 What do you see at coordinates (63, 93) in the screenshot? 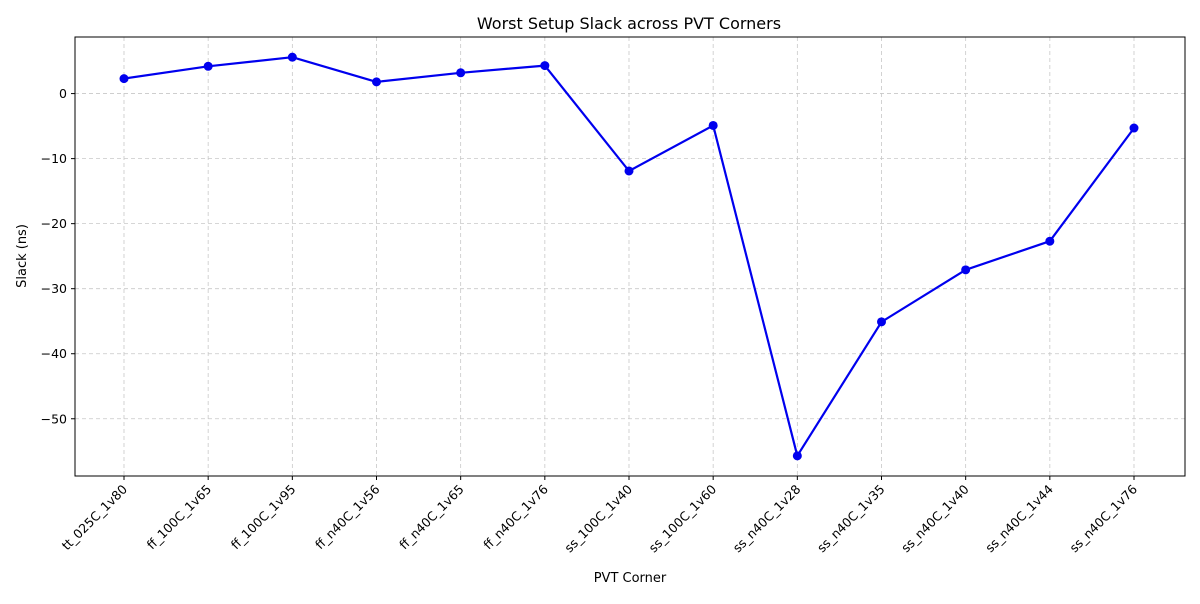
I see `y-tick-label: 0` at bounding box center [63, 93].